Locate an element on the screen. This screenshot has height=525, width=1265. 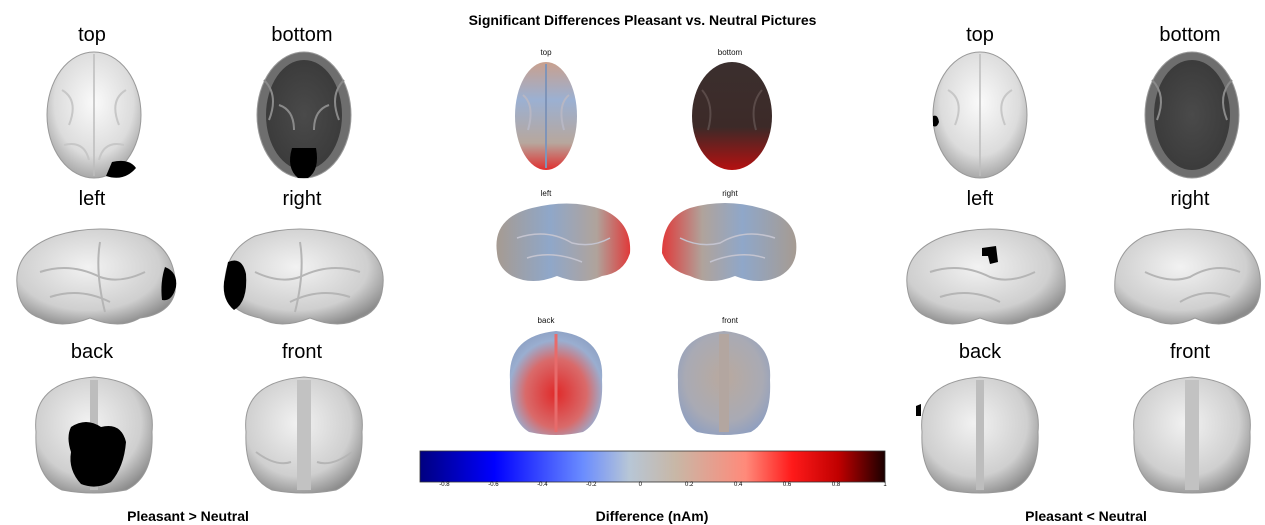
view-label-right: right is located at coordinates (302, 199).